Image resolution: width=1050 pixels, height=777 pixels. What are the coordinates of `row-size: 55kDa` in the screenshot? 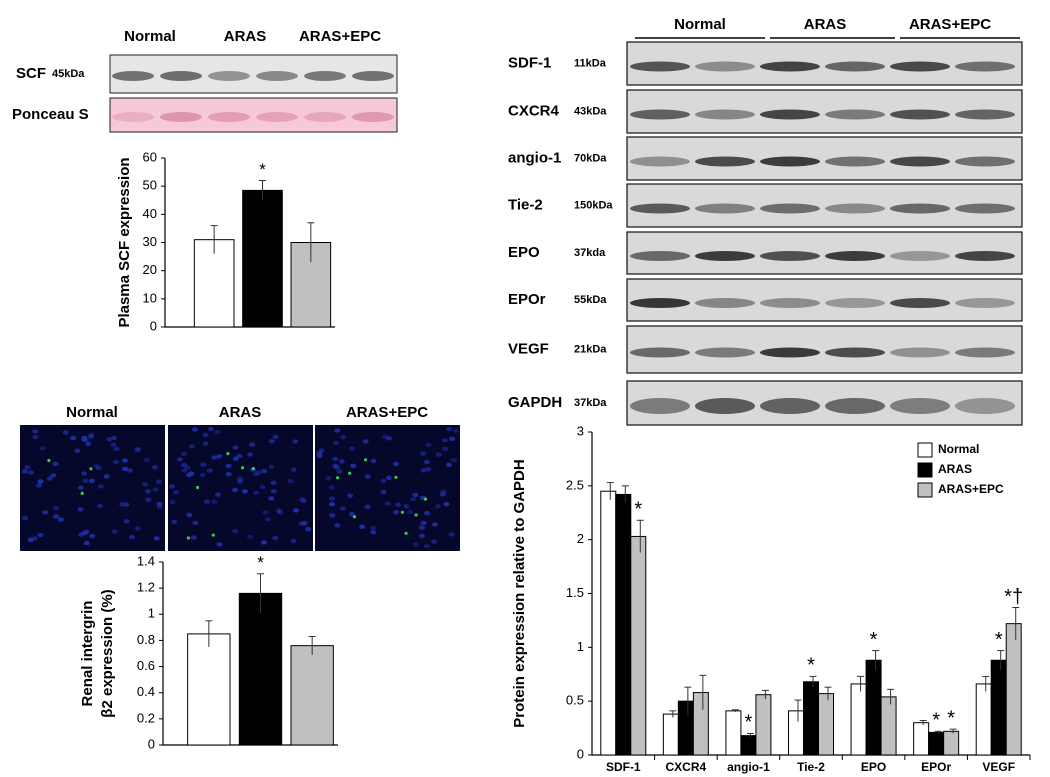 It's located at (590, 300).